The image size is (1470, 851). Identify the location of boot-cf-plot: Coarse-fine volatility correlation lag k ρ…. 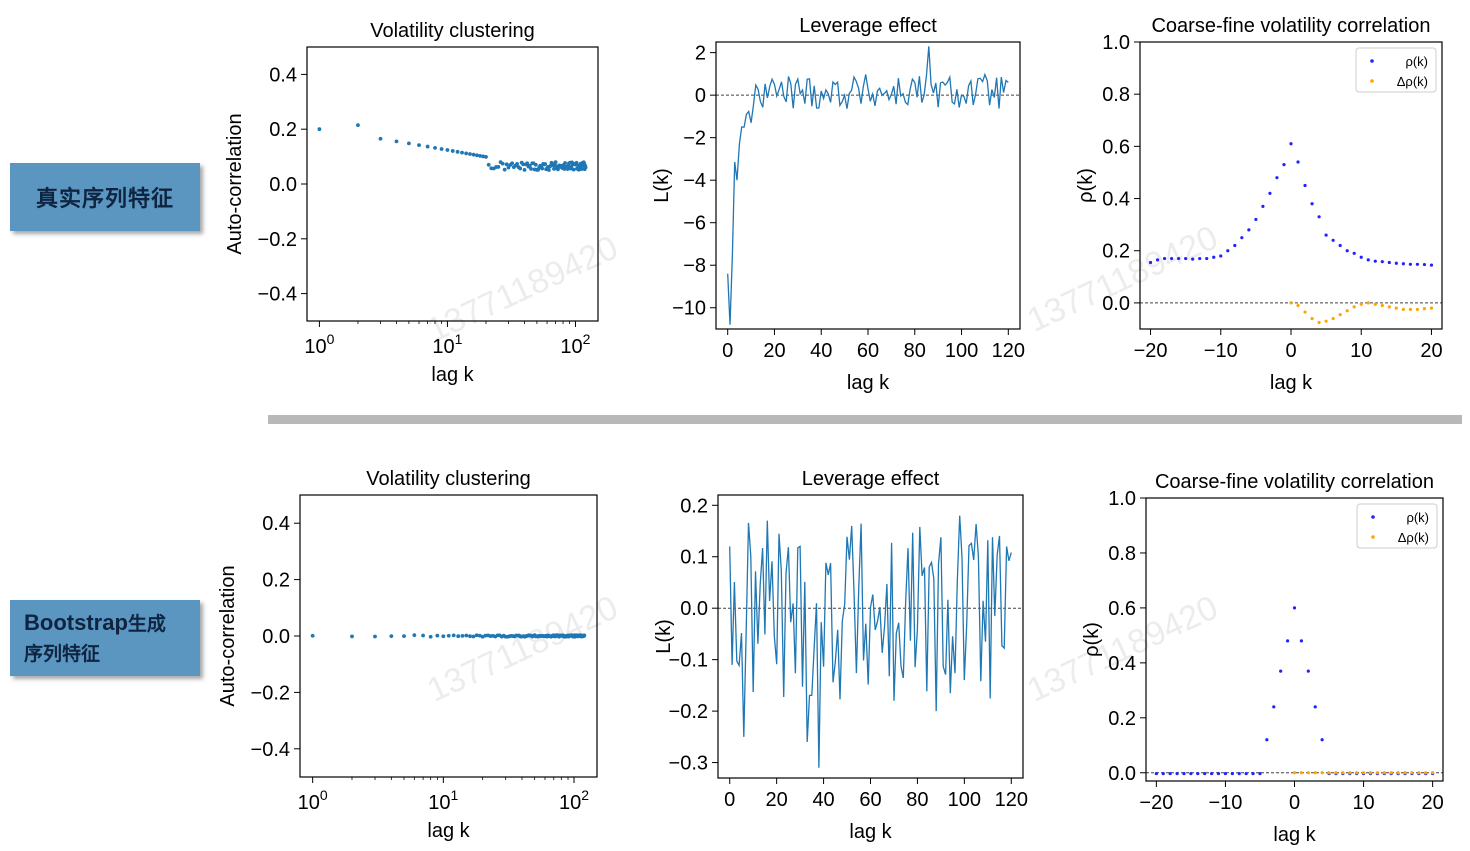
(1262, 658).